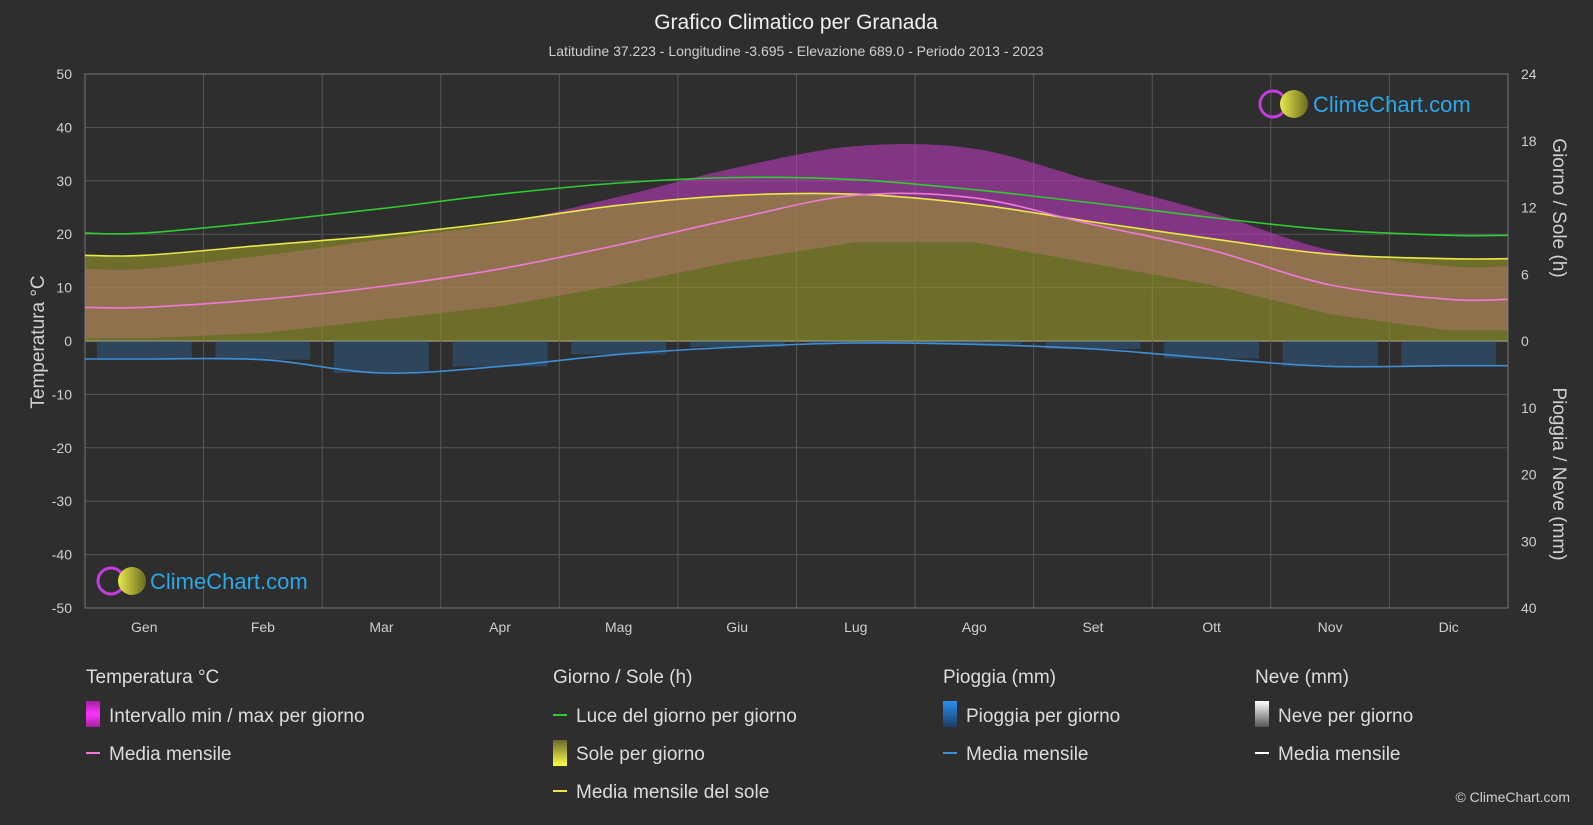 The width and height of the screenshot is (1593, 825). I want to click on rain-bars, so click(796, 357).